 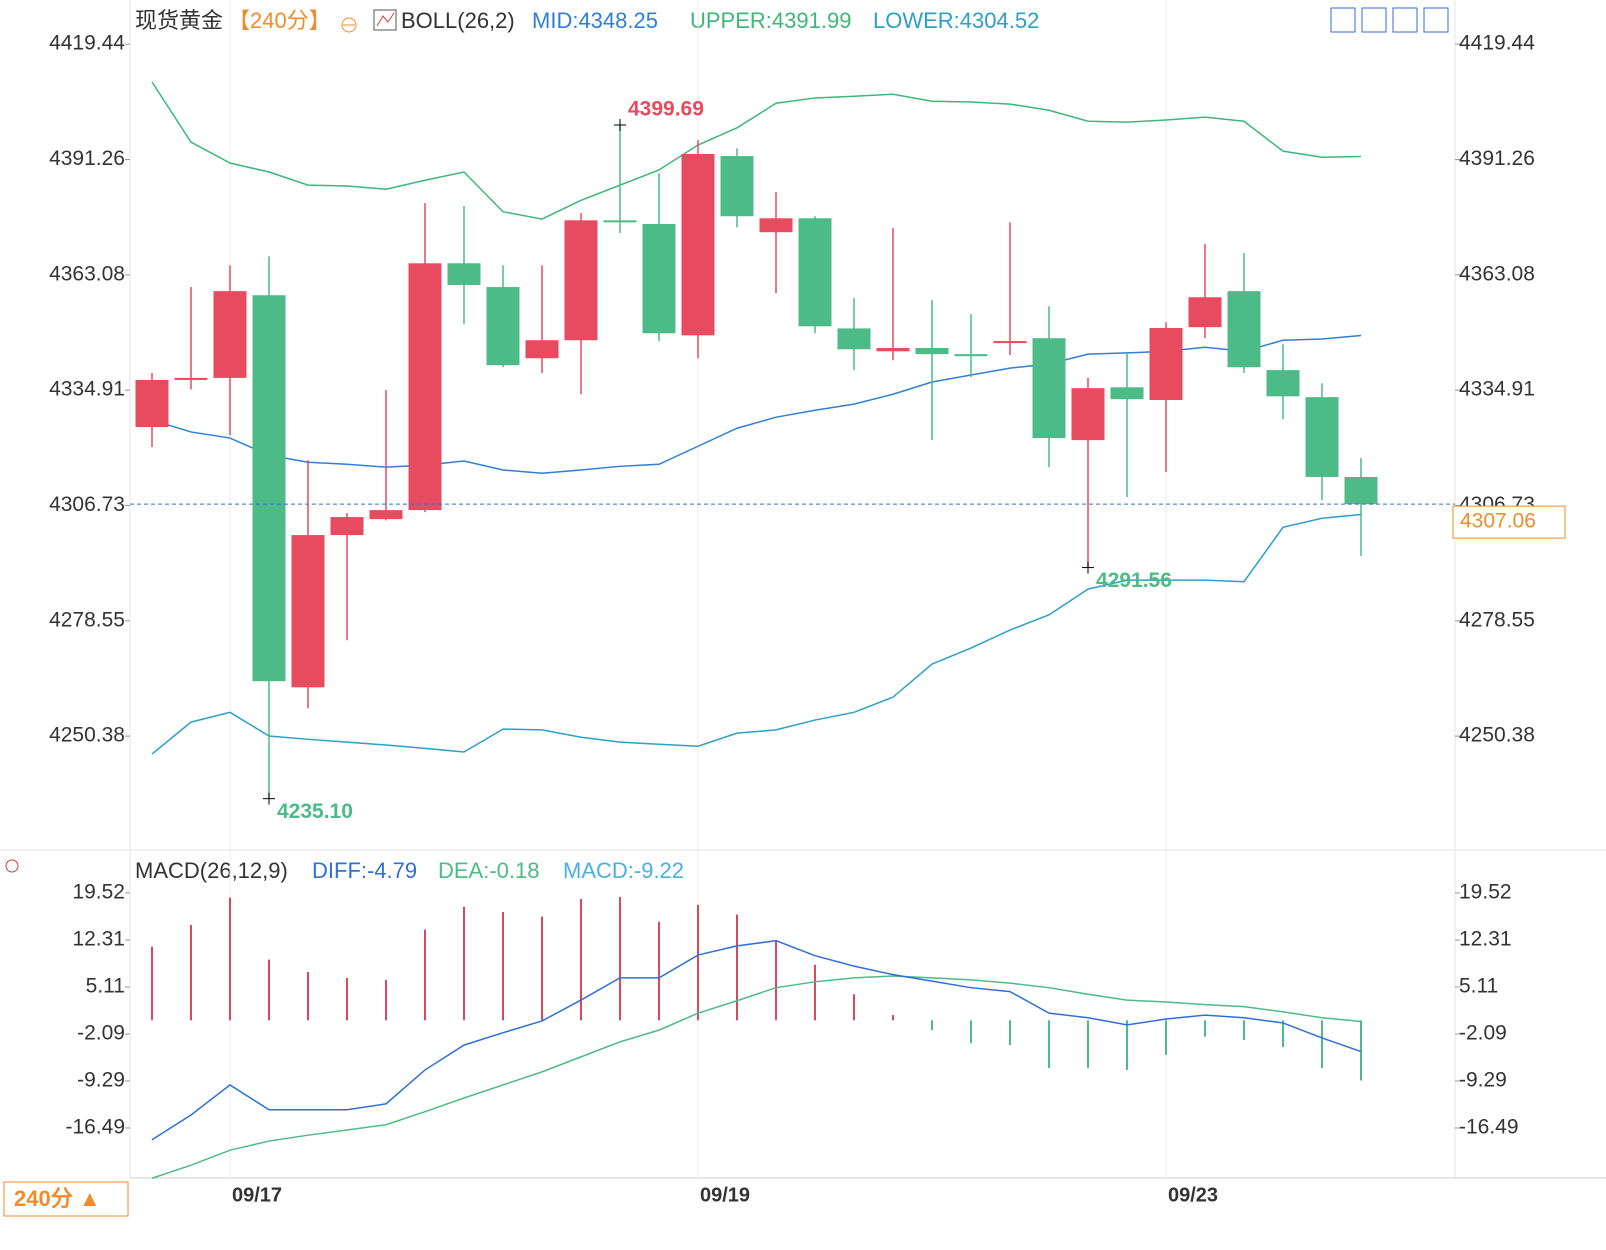 I want to click on last-price-label: 4307.06, so click(x=1498, y=521).